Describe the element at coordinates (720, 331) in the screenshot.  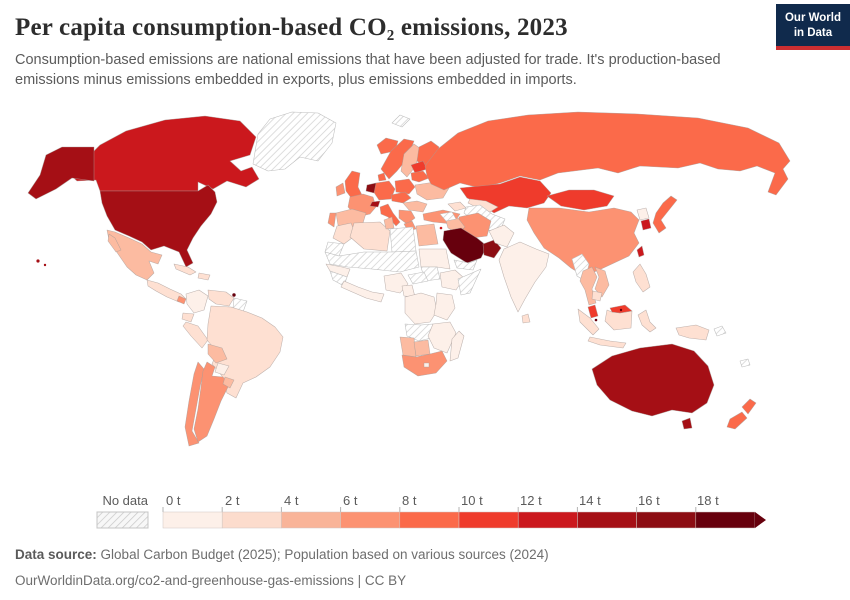
I see `country-png-islands` at that location.